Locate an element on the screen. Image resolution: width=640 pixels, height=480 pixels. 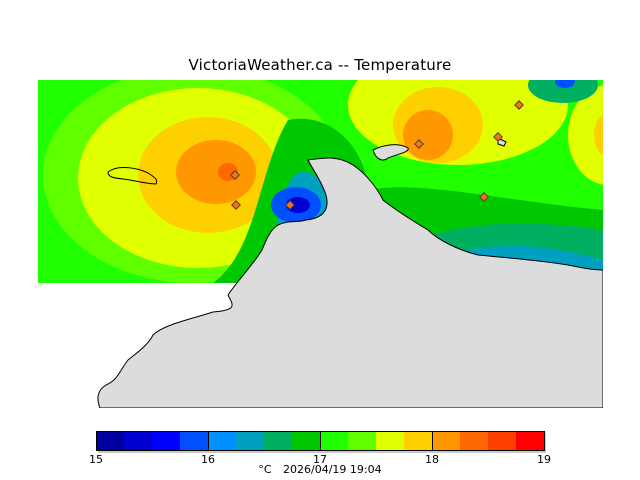
island-small-east is located at coordinates (502, 142).